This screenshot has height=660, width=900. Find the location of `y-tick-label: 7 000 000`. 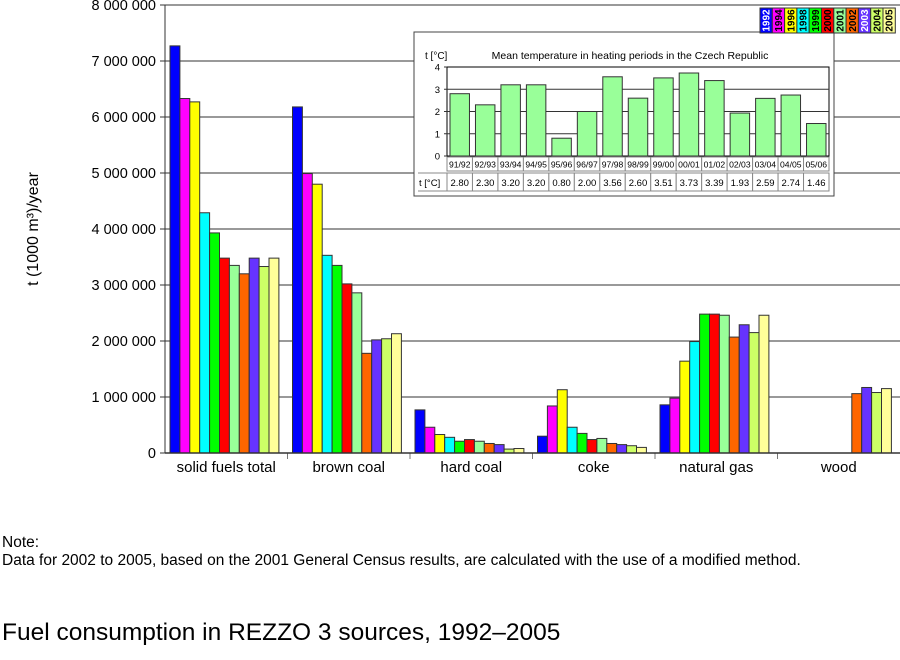

y-tick-label: 7 000 000 is located at coordinates (123, 62).